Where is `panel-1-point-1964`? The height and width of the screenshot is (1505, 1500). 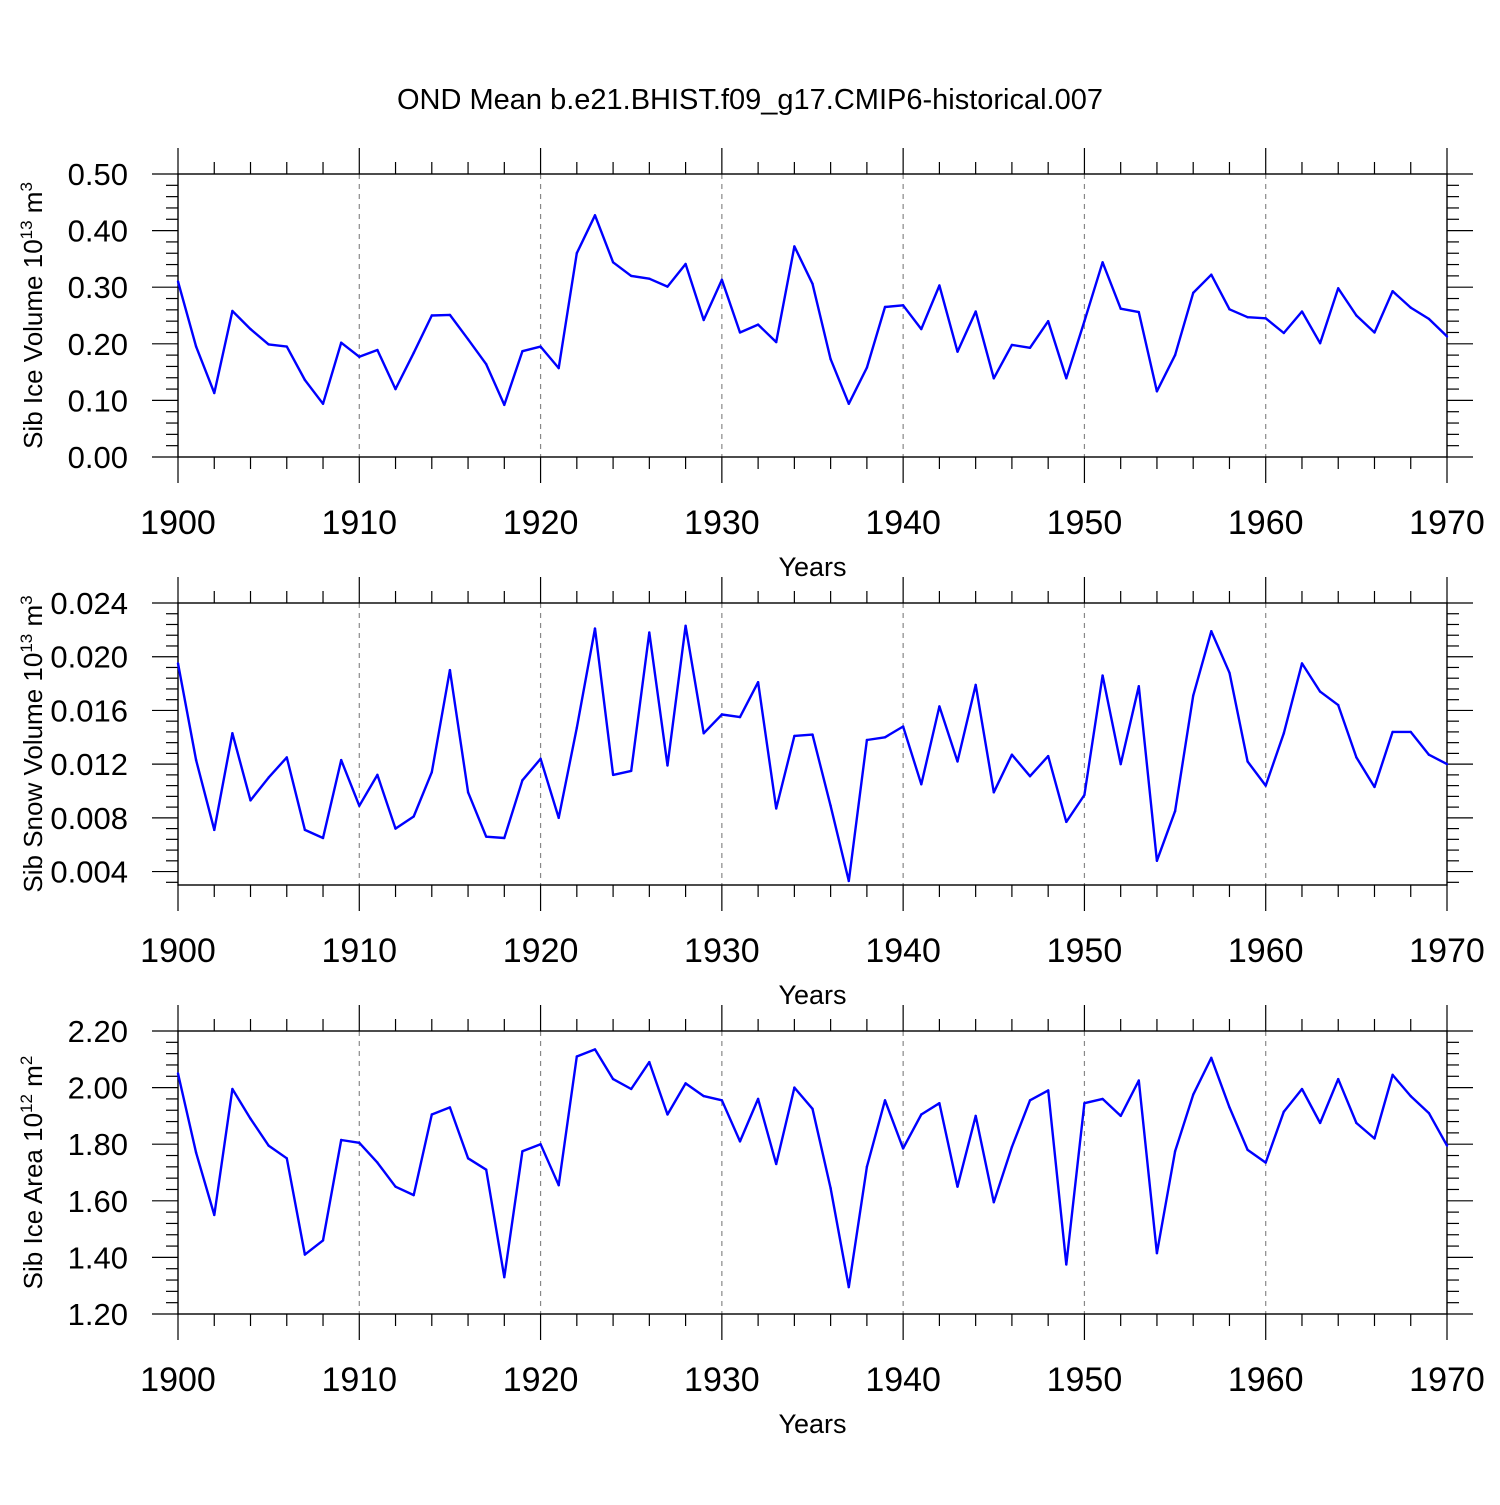 panel-1-point-1964 is located at coordinates (1338, 288).